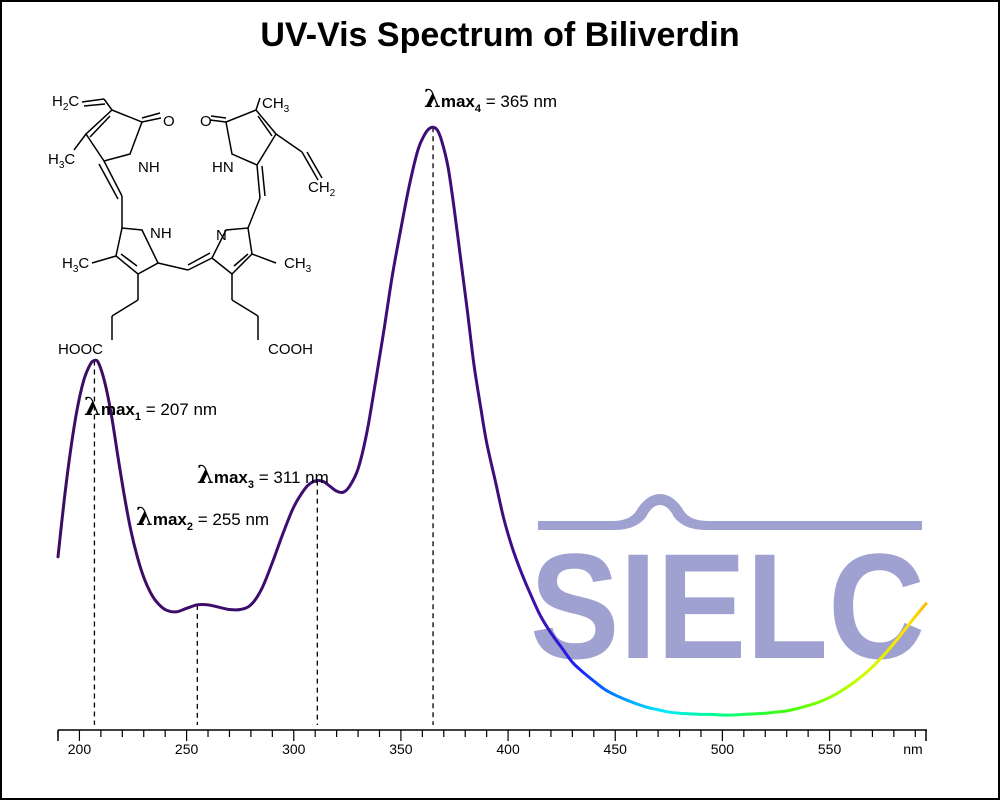 The image size is (1000, 800). Describe the element at coordinates (65, 103) in the screenshot. I see `svg-text: H2C` at that location.